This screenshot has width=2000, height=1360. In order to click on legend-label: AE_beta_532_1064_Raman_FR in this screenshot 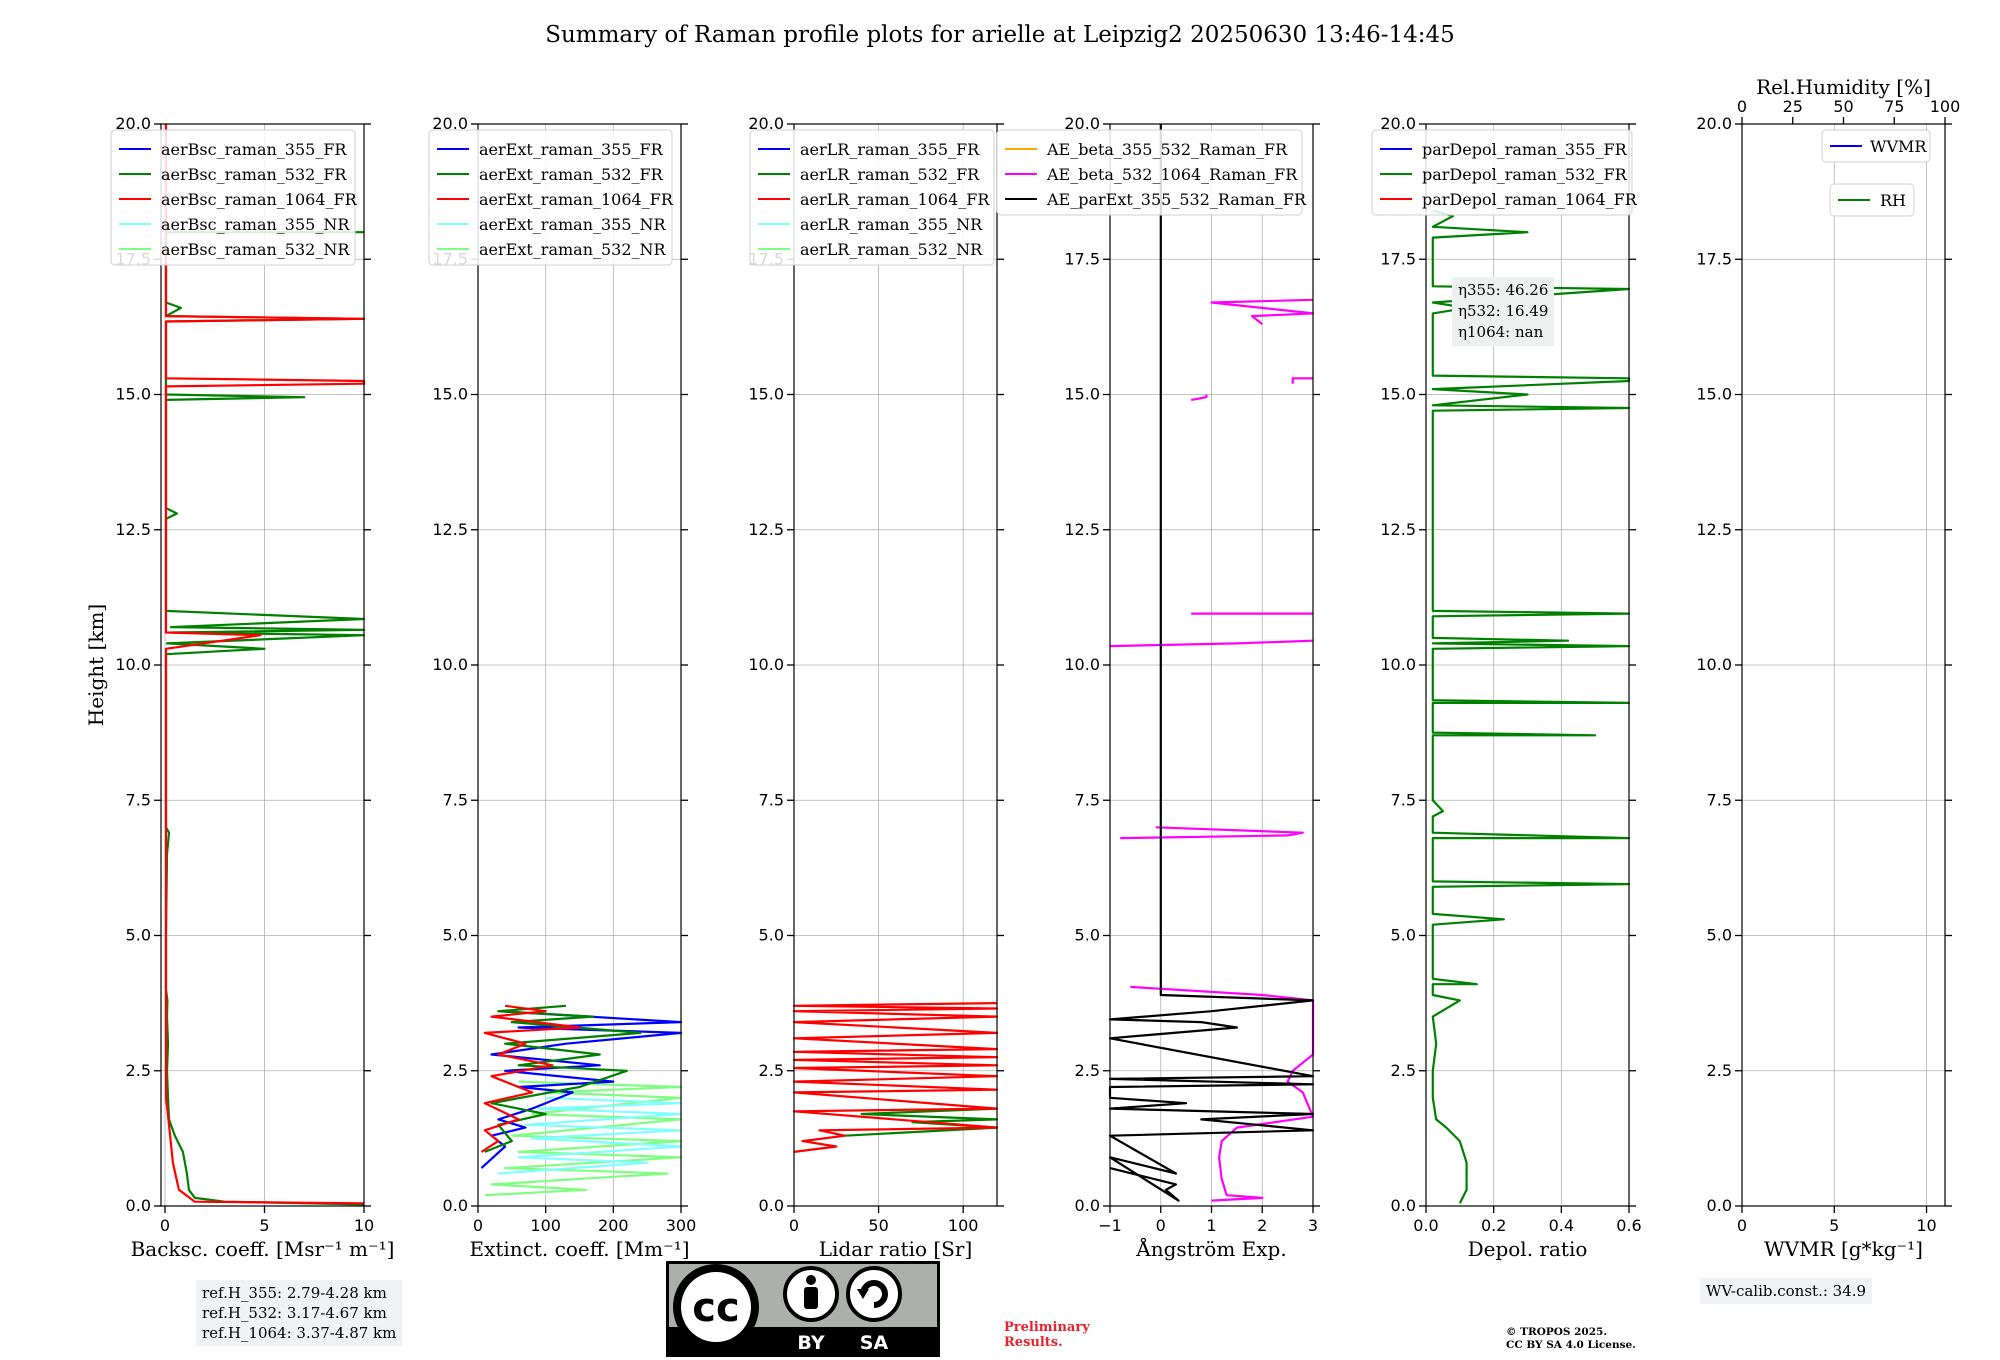, I will do `click(1172, 174)`.